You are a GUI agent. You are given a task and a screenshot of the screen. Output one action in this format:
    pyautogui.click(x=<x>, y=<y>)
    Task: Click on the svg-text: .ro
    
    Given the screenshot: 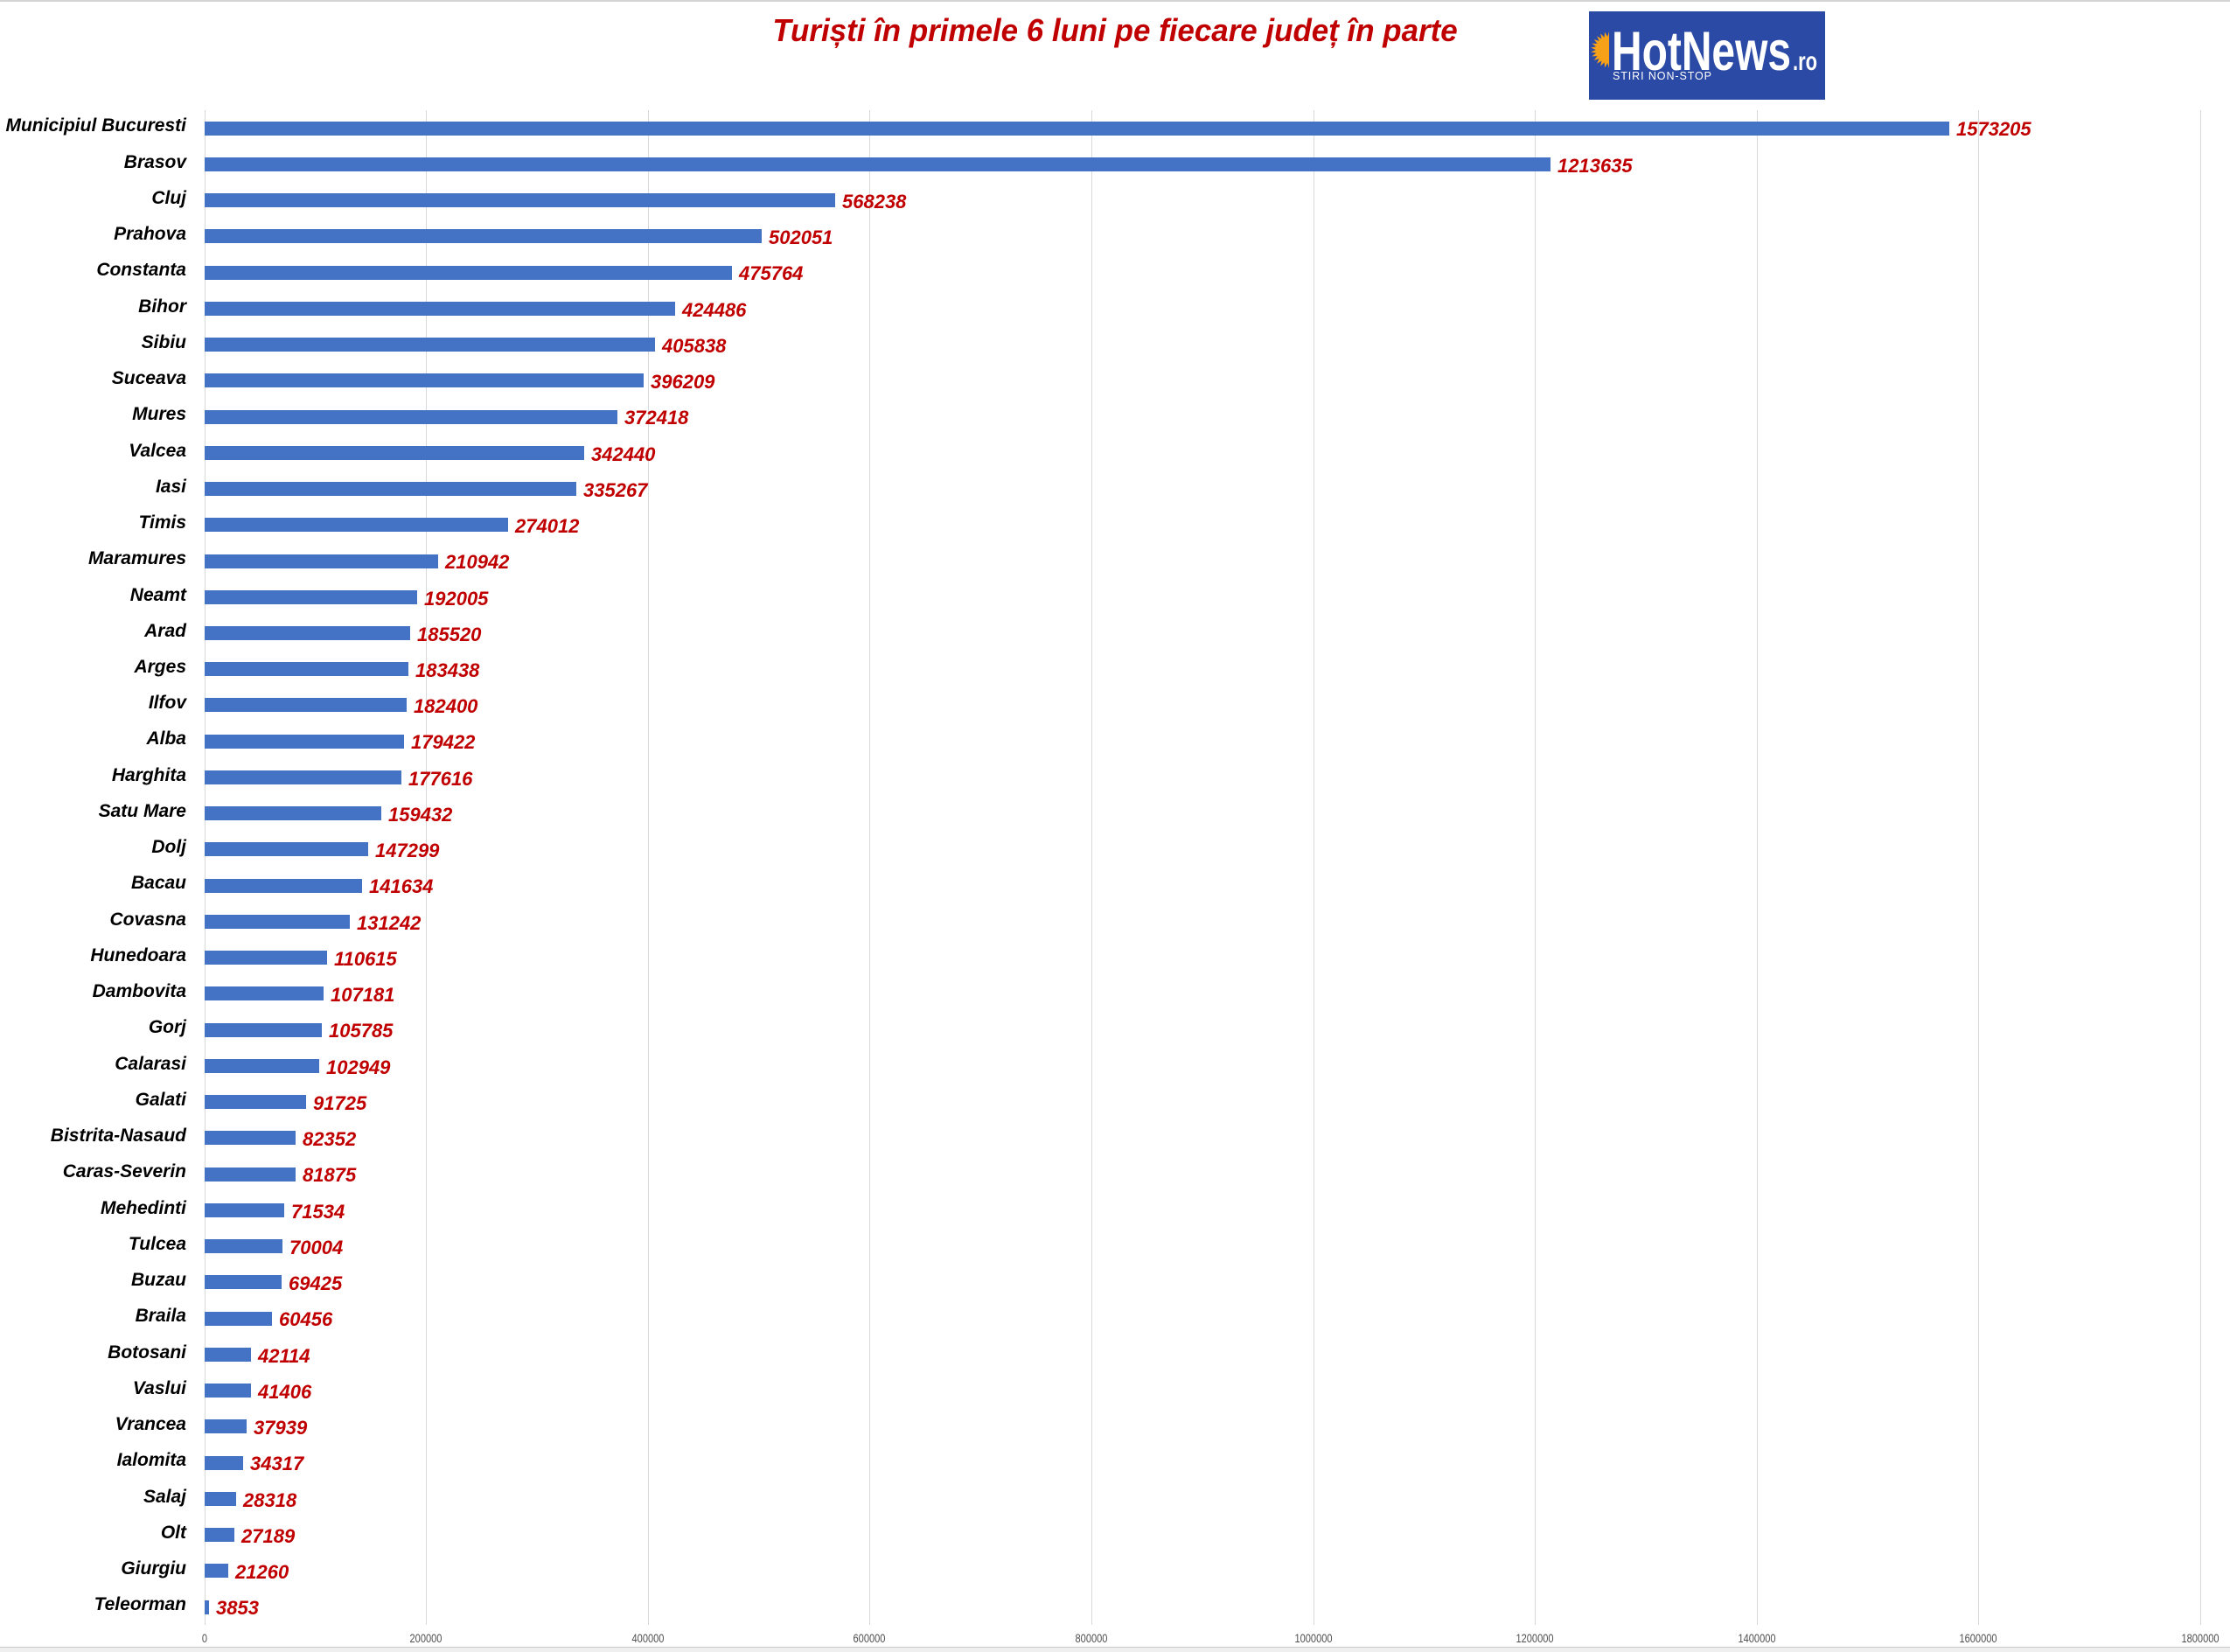 What is the action you would take?
    pyautogui.click(x=1805, y=61)
    